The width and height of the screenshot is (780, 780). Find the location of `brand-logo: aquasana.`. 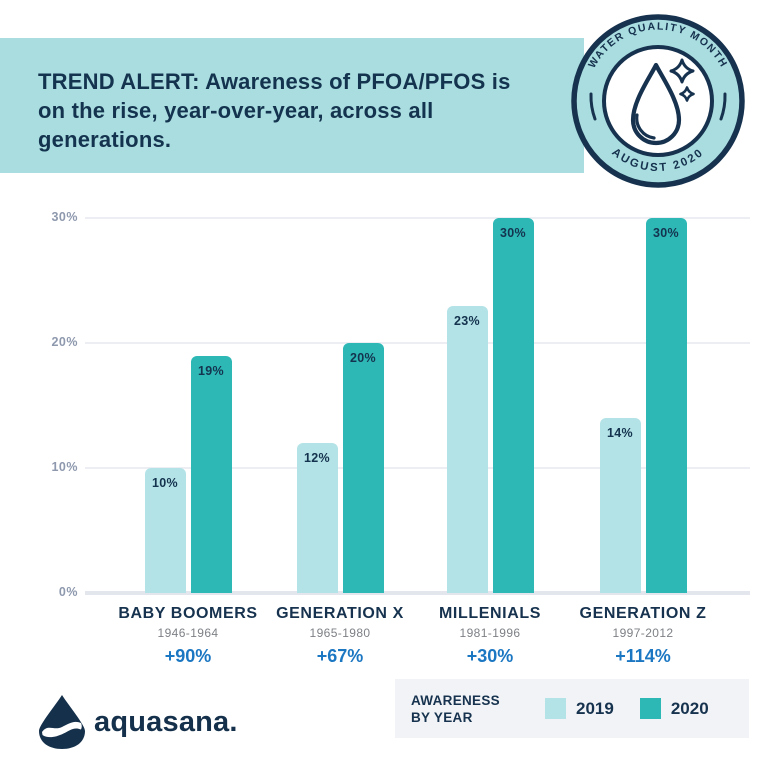

brand-logo: aquasana. is located at coordinates (136, 722).